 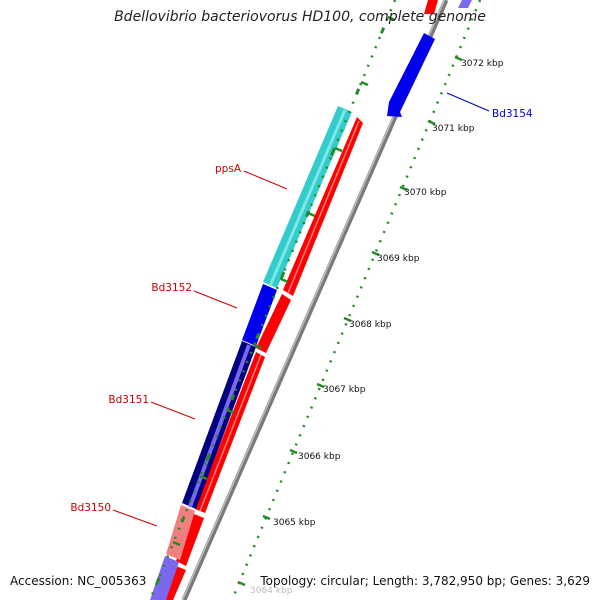 What do you see at coordinates (411, 75) in the screenshot?
I see `feature-bd3154` at bounding box center [411, 75].